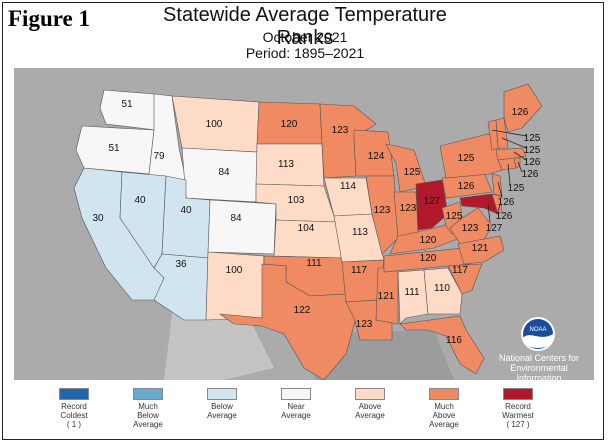 This screenshot has height=444, width=608. I want to click on rank-label-sc: 117, so click(460, 270).